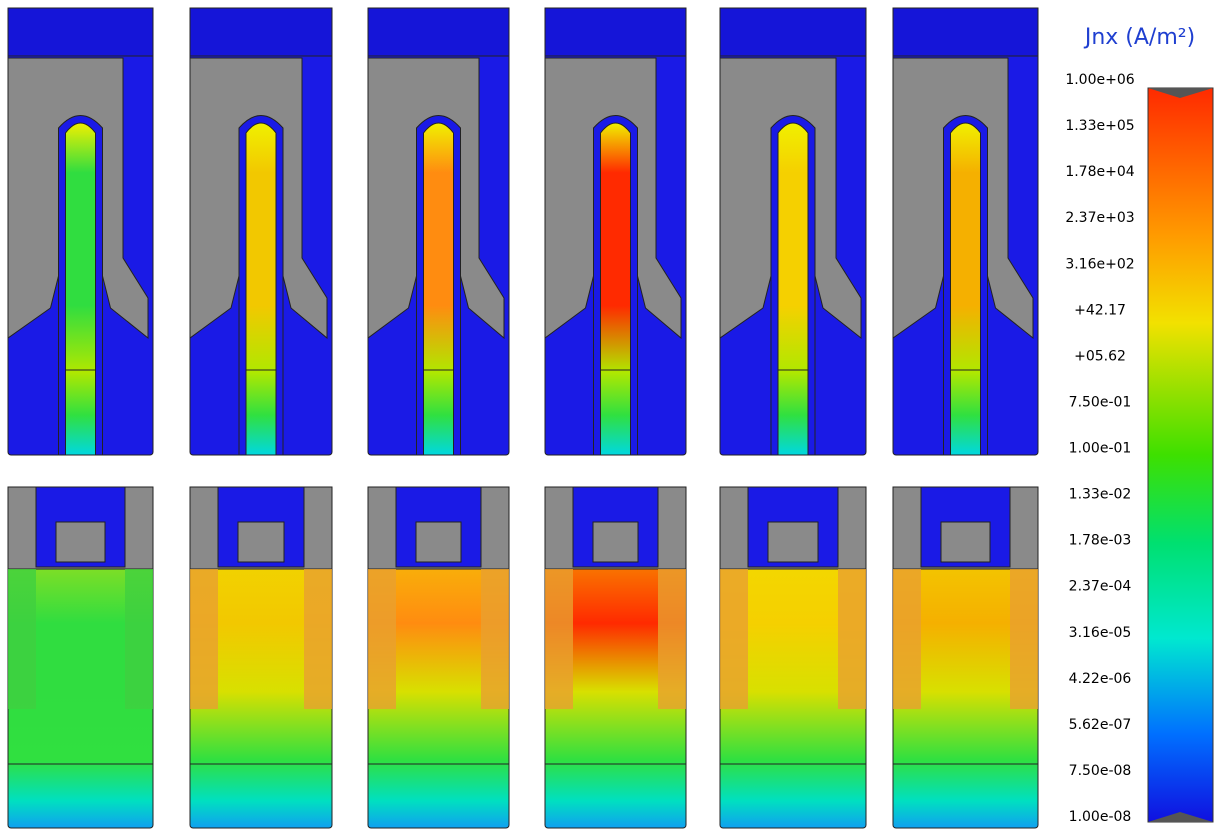  What do you see at coordinates (1100, 679) in the screenshot?
I see `tick-label: 4.22e-06` at bounding box center [1100, 679].